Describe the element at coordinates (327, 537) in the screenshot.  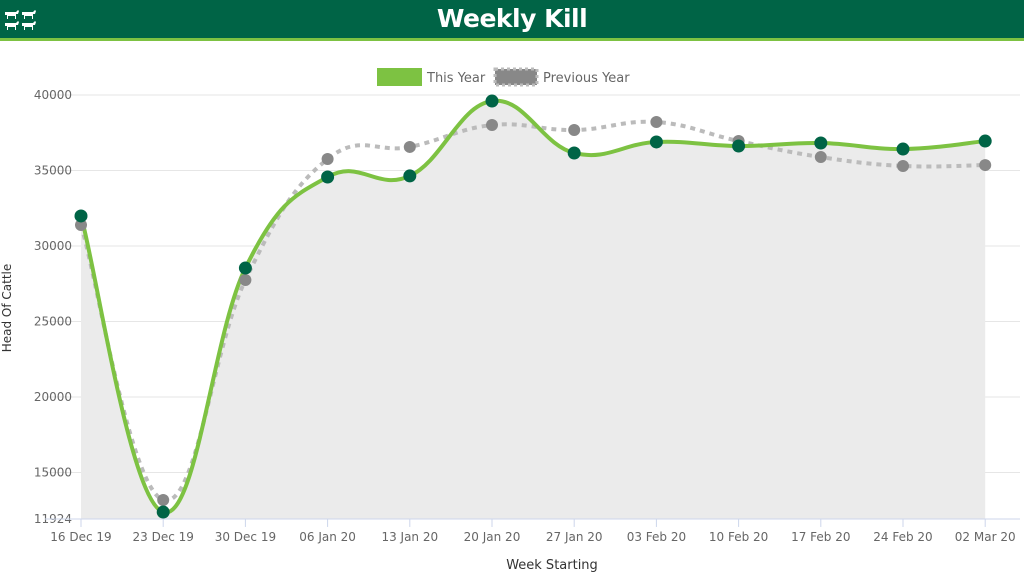
I see `x-tick-label: 06 Jan 20` at that location.